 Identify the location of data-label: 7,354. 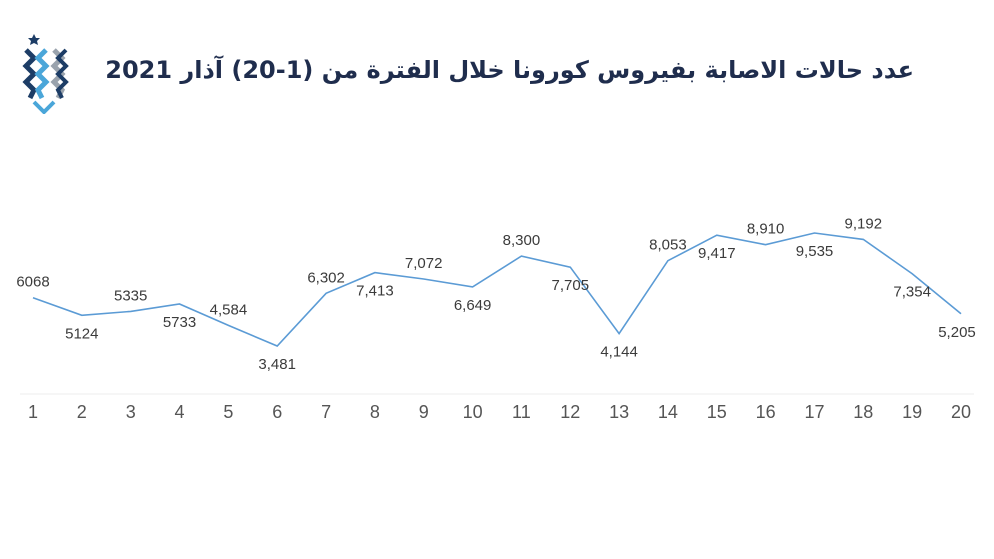
(912, 292).